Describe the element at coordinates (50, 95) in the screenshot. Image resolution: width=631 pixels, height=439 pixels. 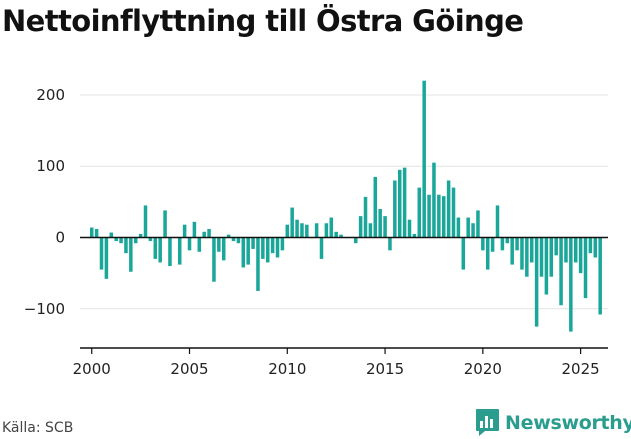
I see `y-tick-label-200: 200` at that location.